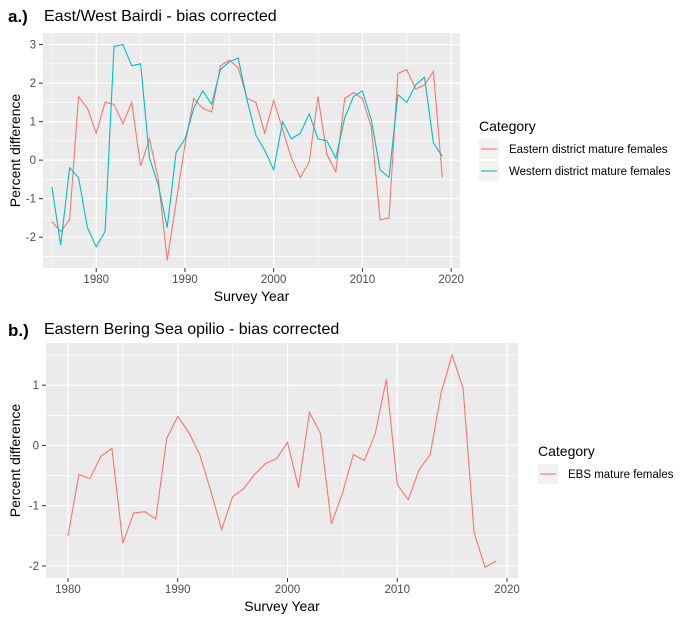 The width and height of the screenshot is (693, 627). I want to click on chart2-panel-letter: b.), so click(18, 330).